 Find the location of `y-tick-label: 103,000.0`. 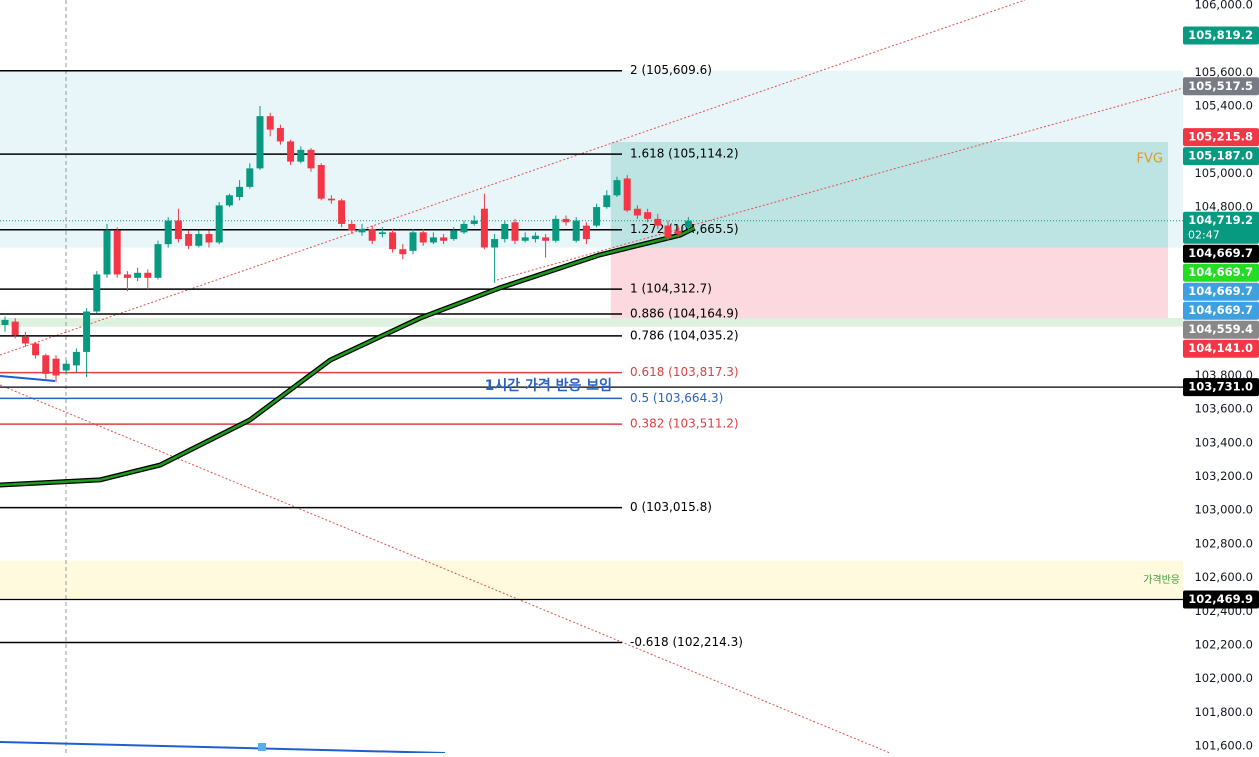

y-tick-label: 103,000.0 is located at coordinates (1223, 510).